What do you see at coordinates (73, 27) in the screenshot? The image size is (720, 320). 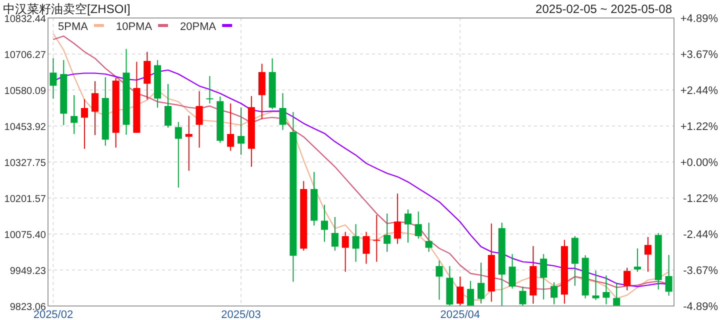 I see `legend-label: 5PMA` at bounding box center [73, 27].